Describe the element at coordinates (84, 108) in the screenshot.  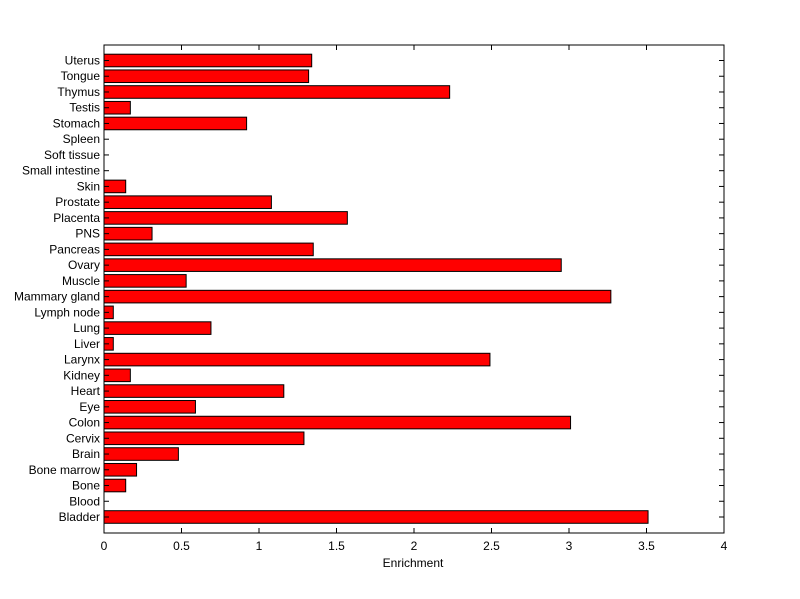
I see `y-tick-label-testis: Testis` at that location.